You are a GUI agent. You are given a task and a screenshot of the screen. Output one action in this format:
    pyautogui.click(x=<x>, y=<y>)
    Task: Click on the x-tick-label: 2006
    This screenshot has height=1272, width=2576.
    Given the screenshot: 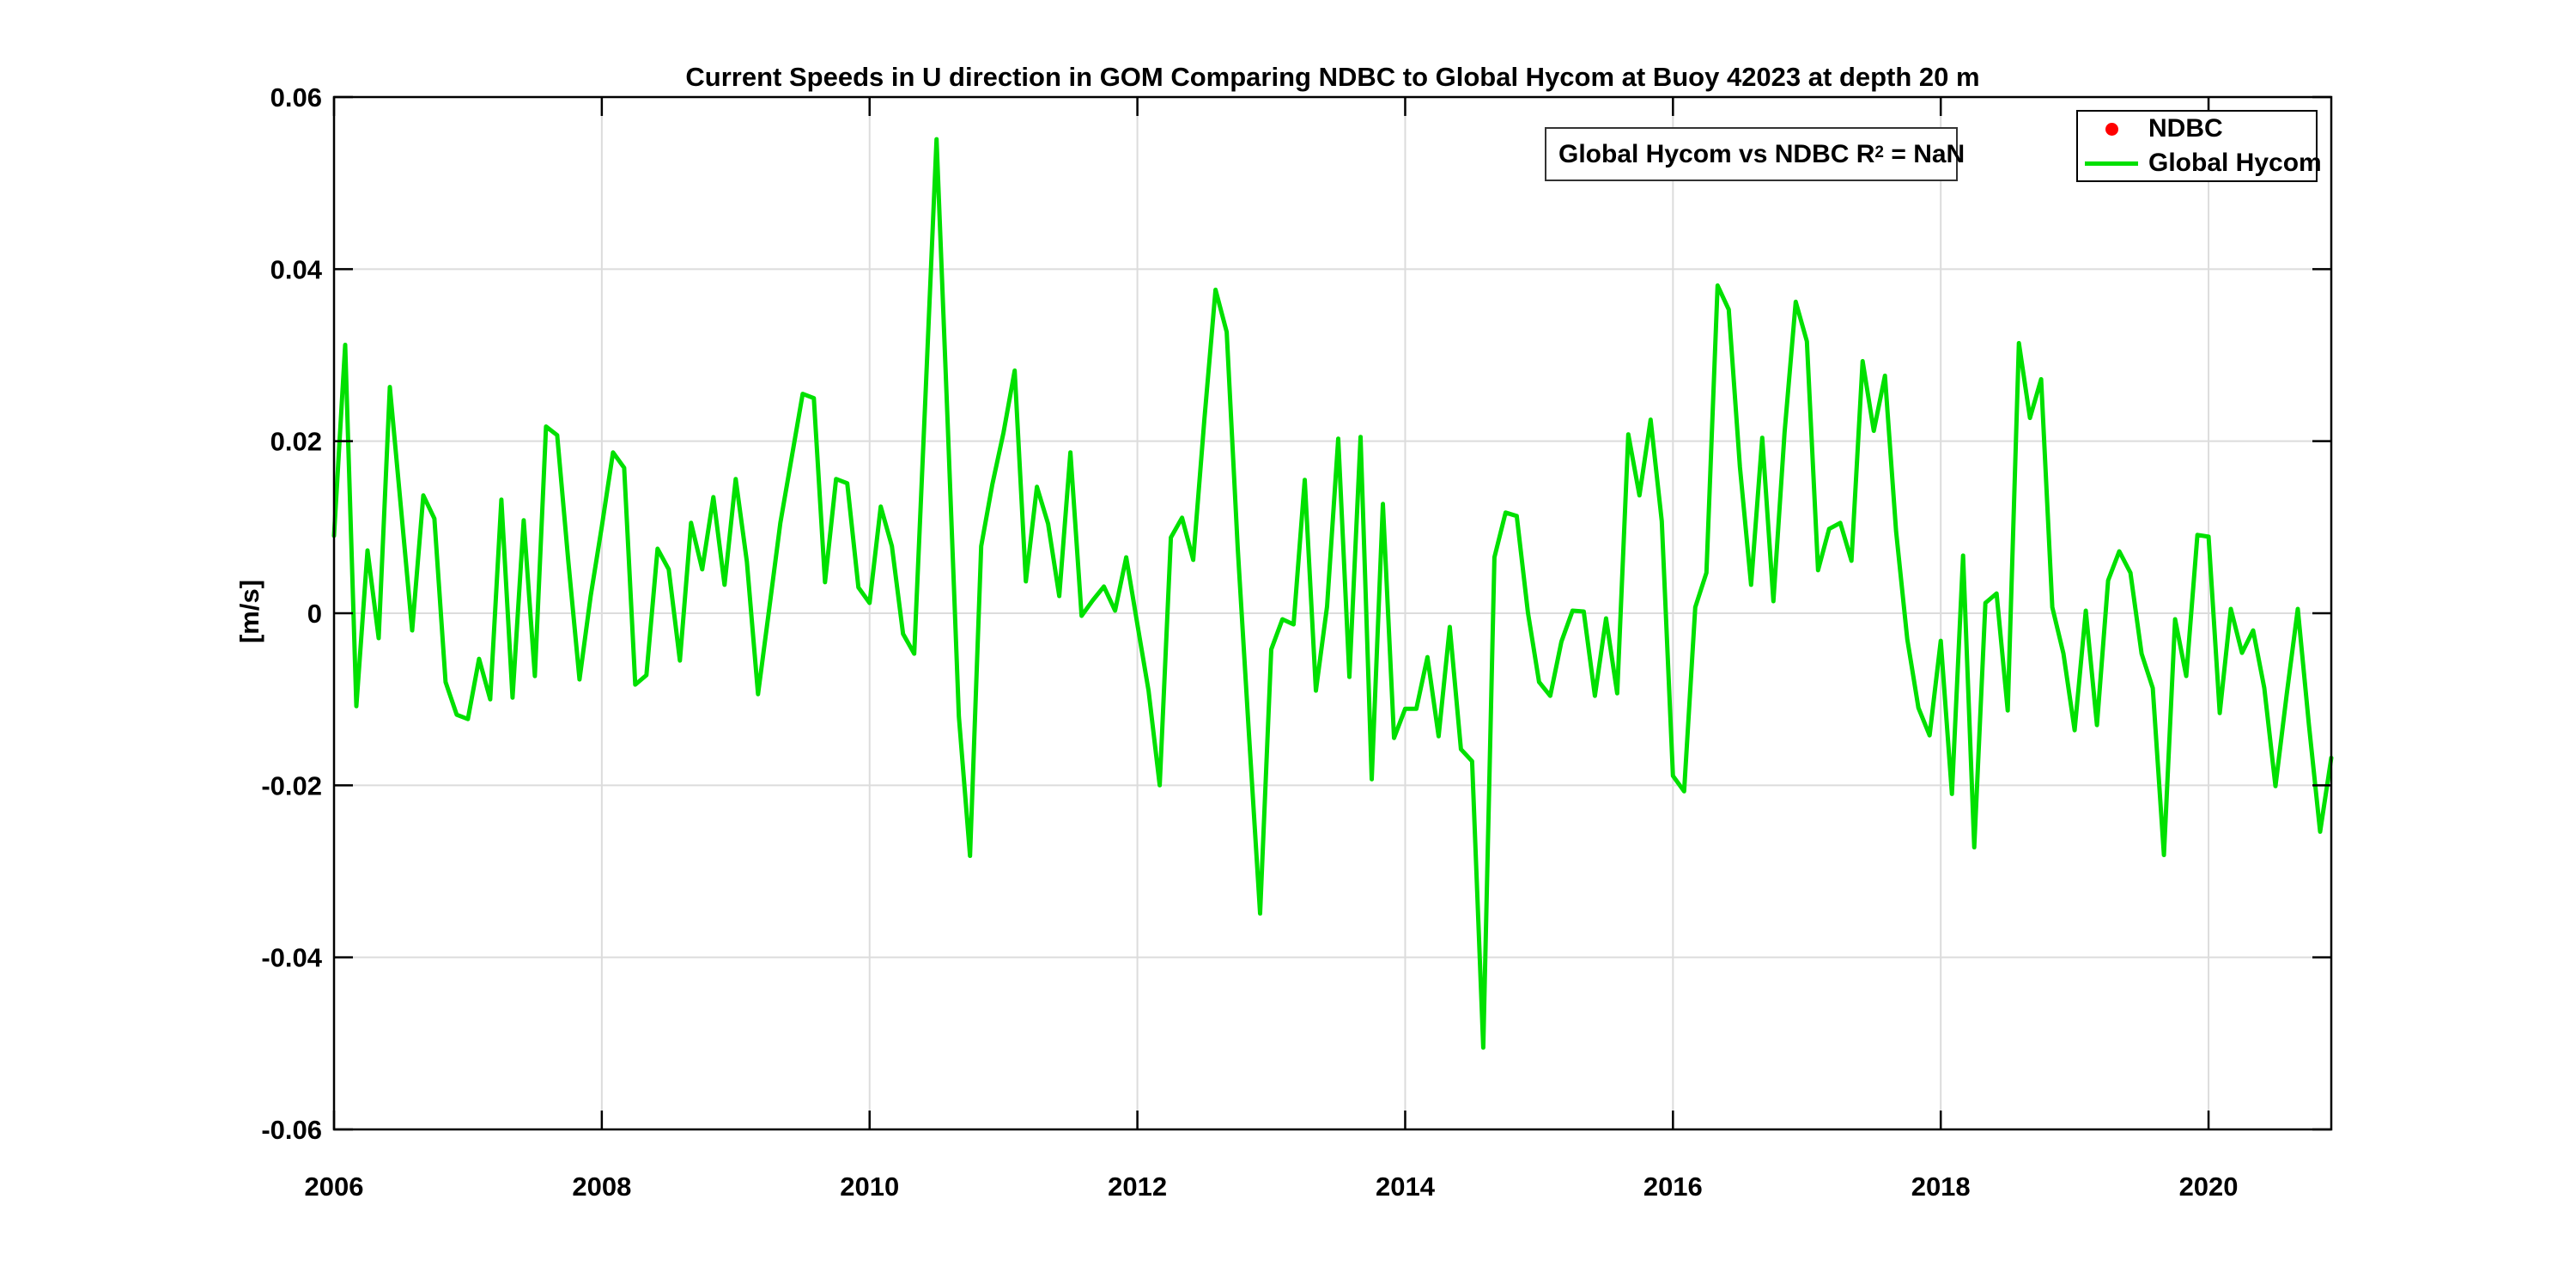 What is the action you would take?
    pyautogui.click(x=334, y=1187)
    